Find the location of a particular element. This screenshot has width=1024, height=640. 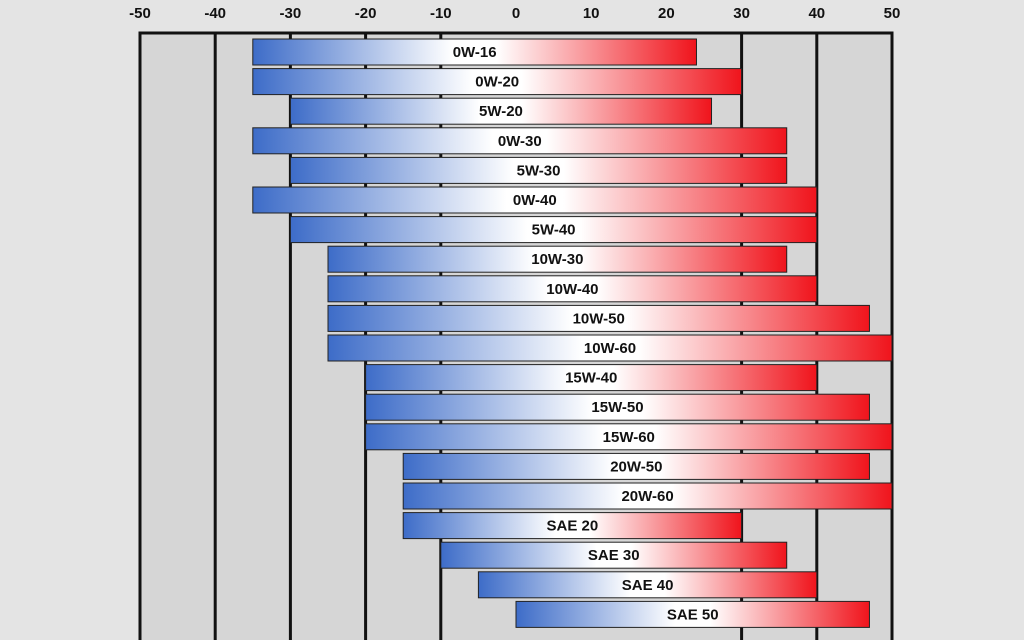

x-tick-label: -40 is located at coordinates (215, 13).